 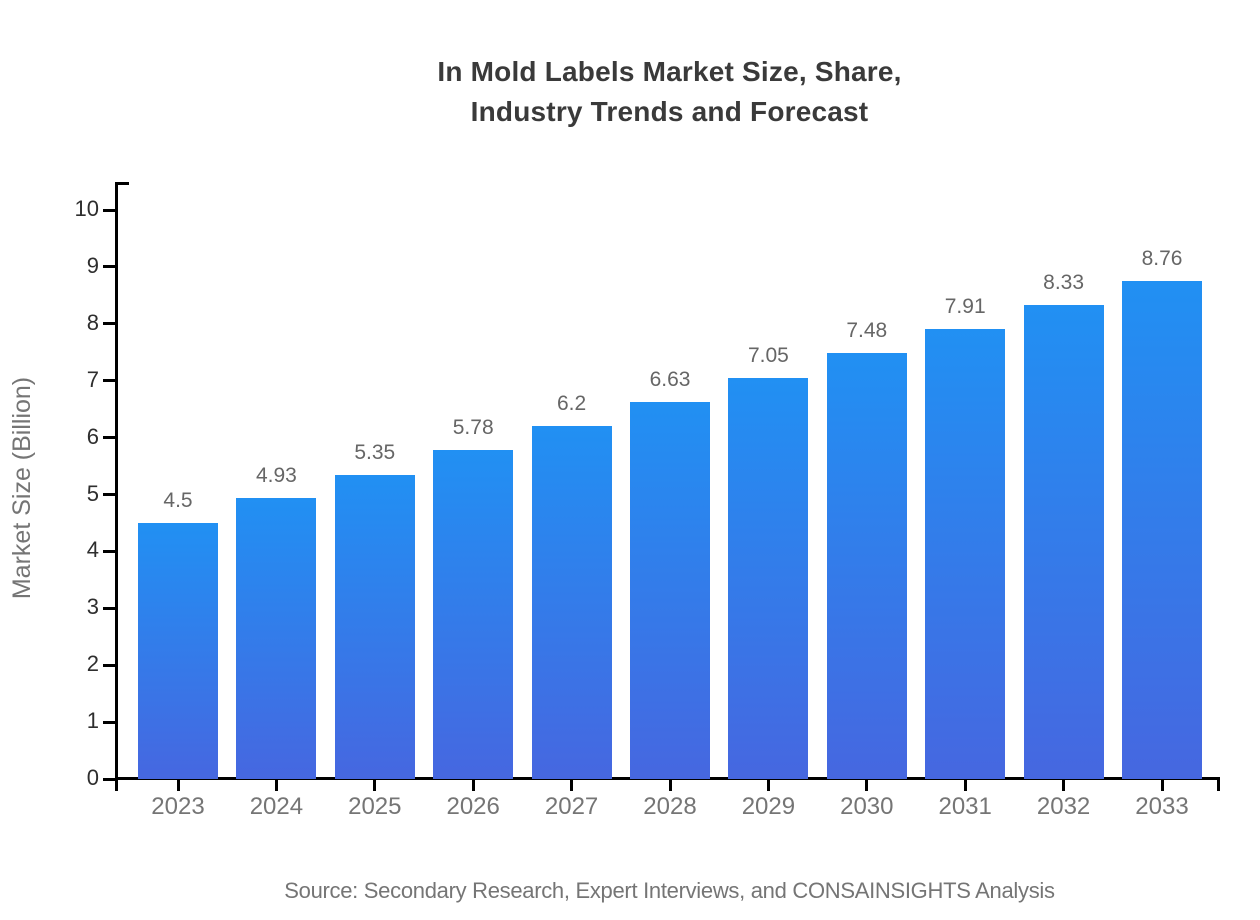 What do you see at coordinates (86, 208) in the screenshot?
I see `y-axis-tick-label: 10` at bounding box center [86, 208].